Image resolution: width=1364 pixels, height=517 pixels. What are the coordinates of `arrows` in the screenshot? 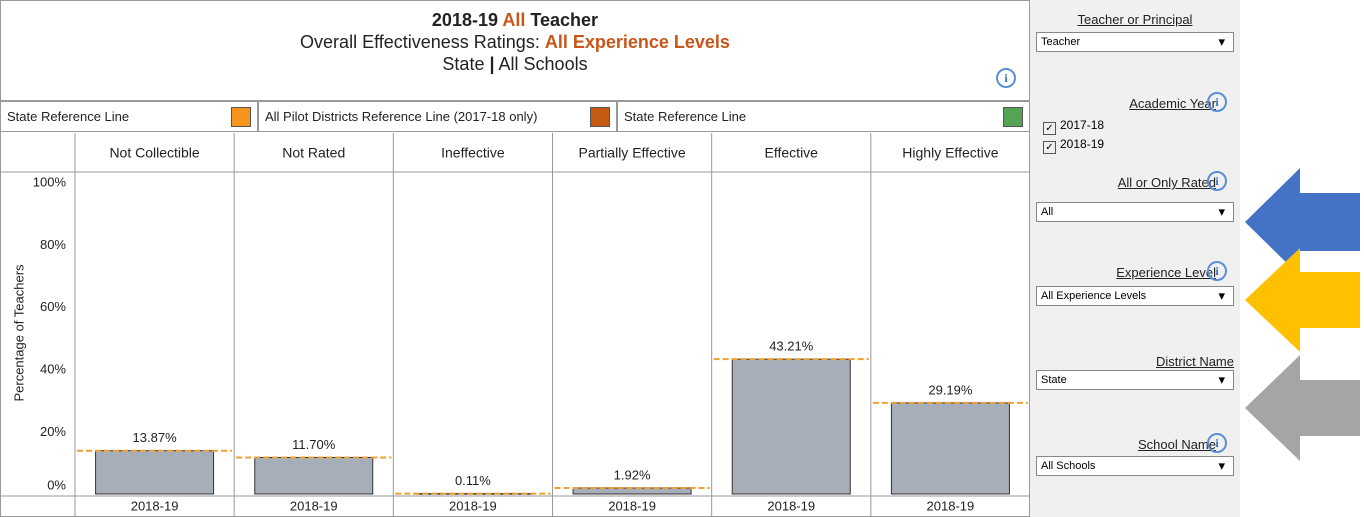 It's located at (1302, 314).